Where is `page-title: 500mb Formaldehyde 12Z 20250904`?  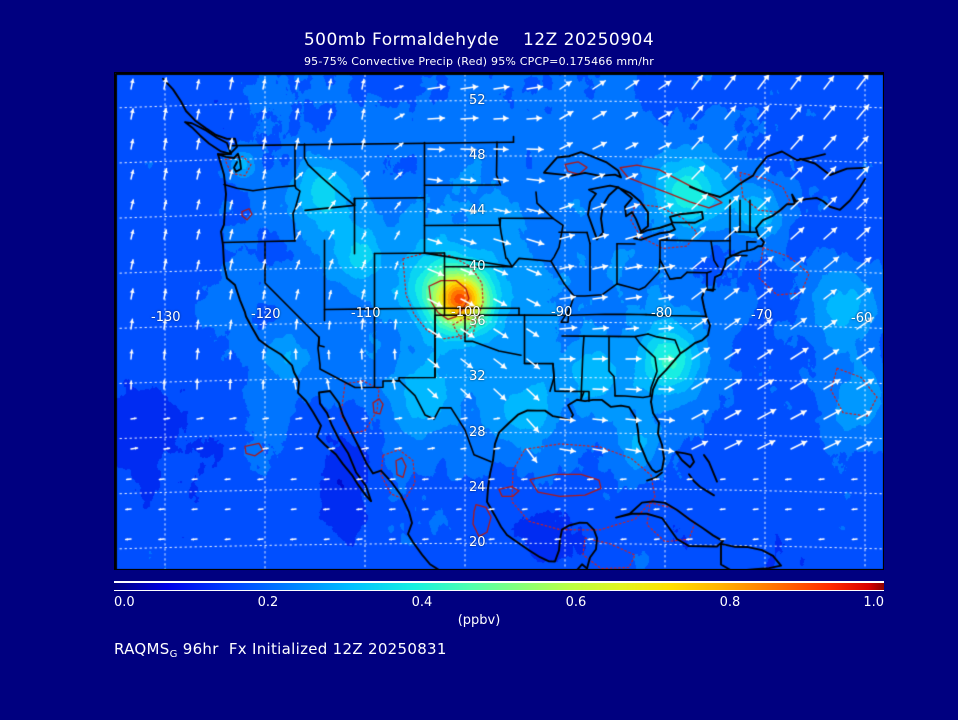
page-title: 500mb Formaldehyde 12Z 20250904 is located at coordinates (479, 40).